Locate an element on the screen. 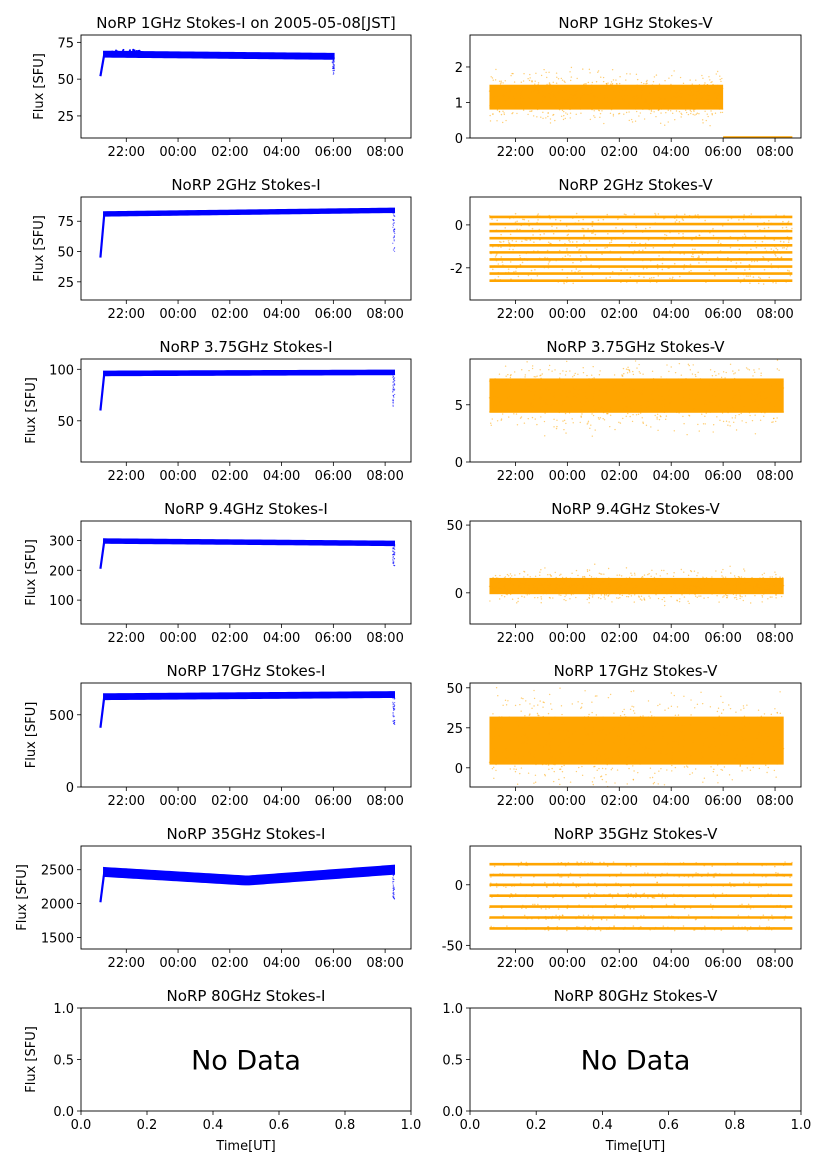  axes-frame is located at coordinates (635, 248).